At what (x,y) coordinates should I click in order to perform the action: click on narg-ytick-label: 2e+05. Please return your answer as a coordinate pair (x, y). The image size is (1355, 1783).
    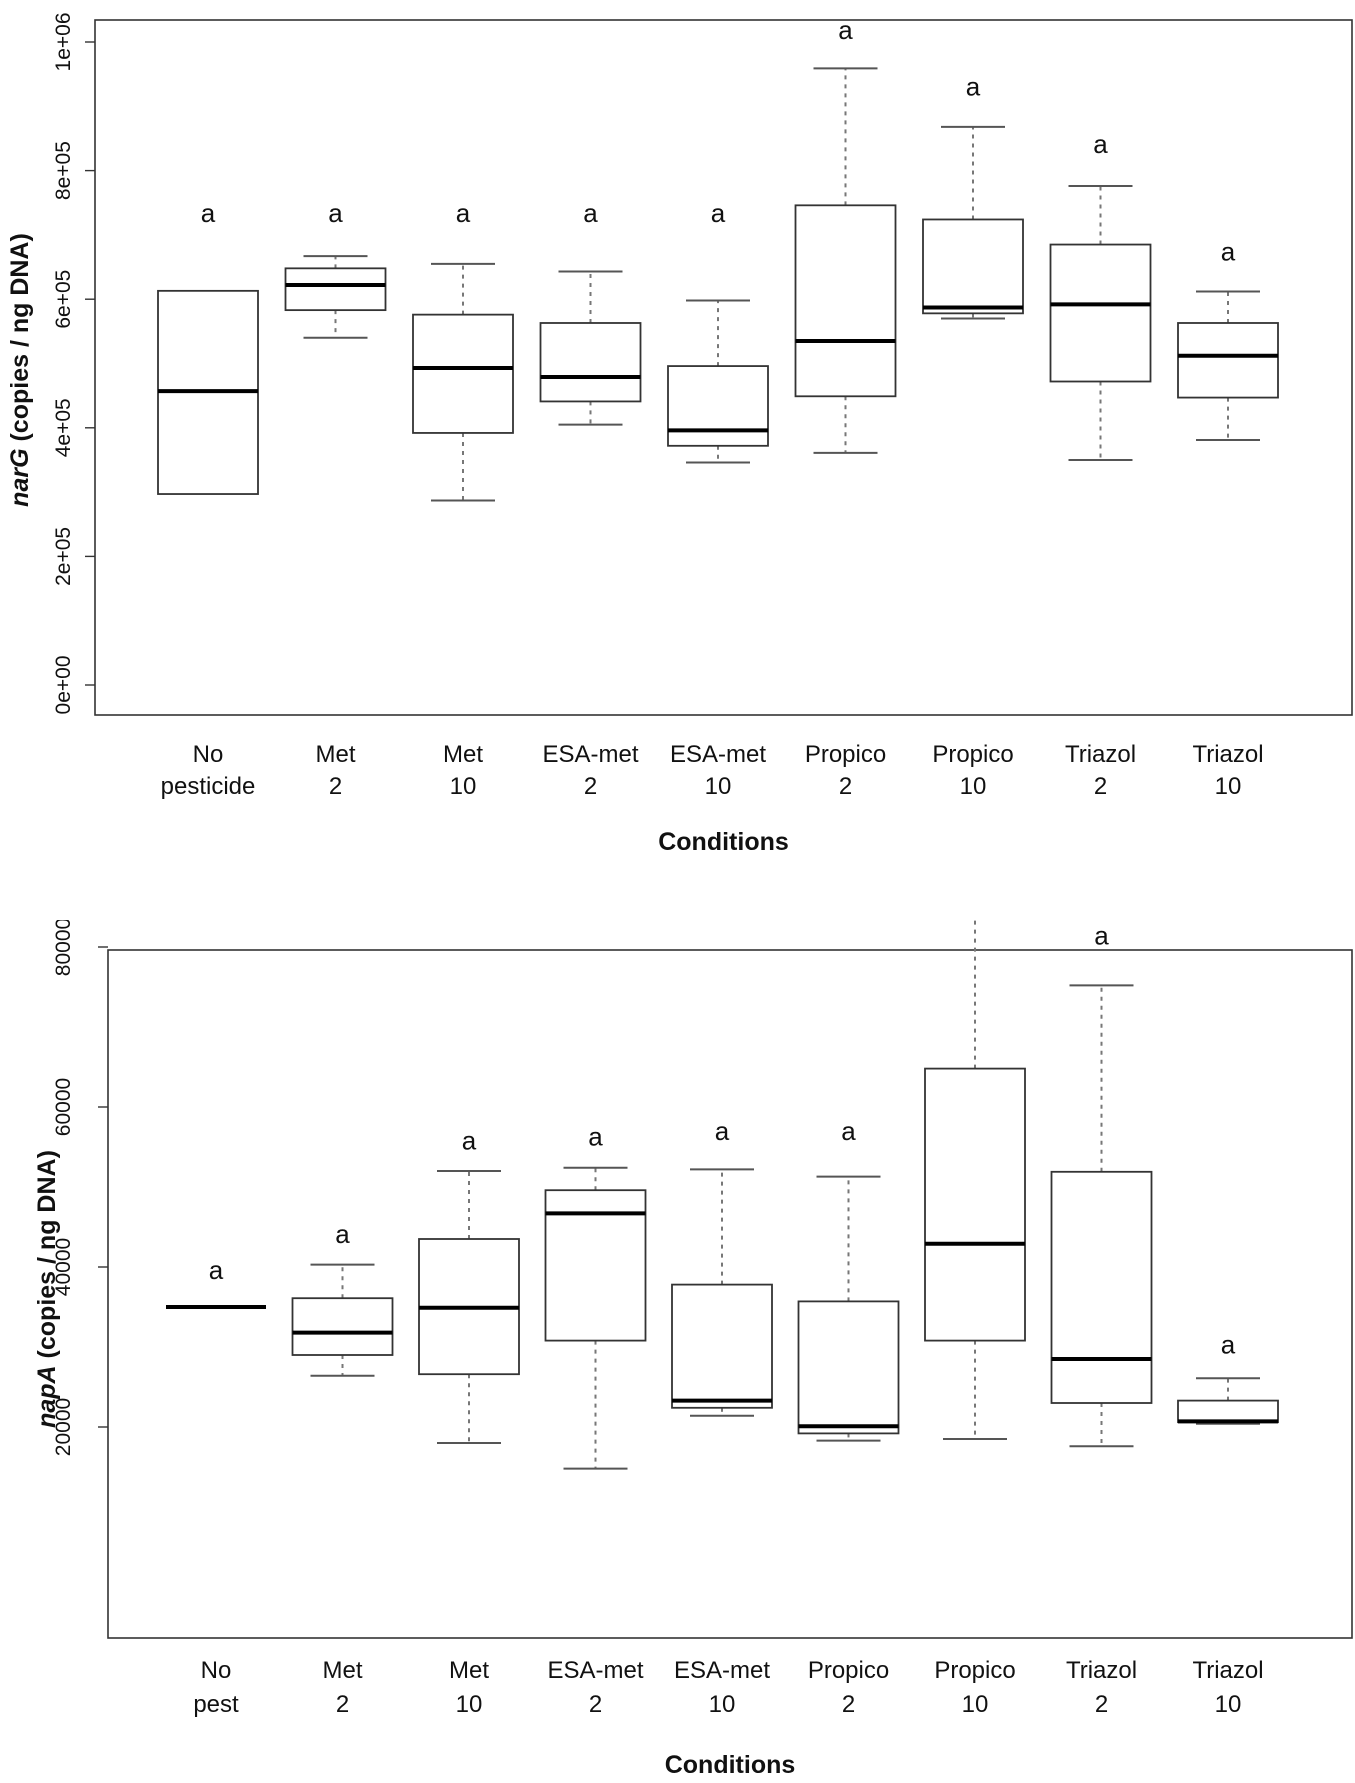
    Looking at the image, I should click on (63, 556).